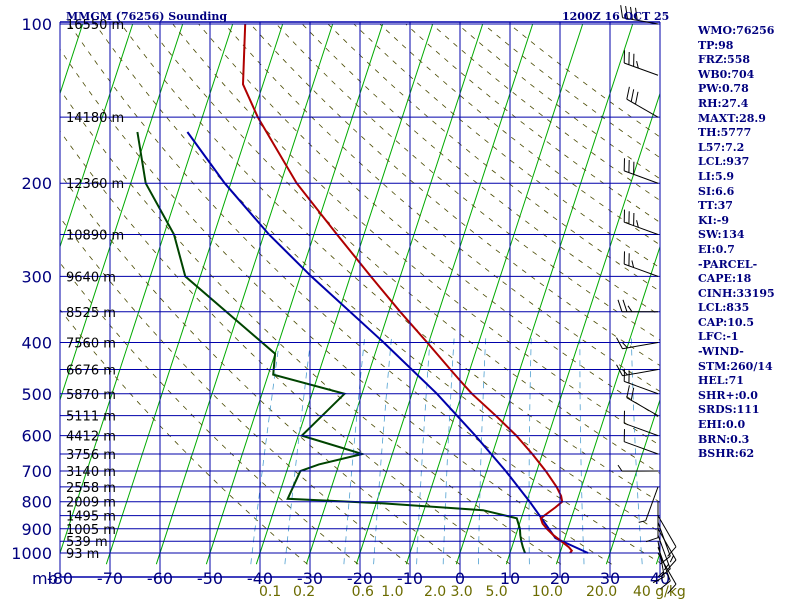 The image size is (800, 600). I want to click on temperature-tick-label: 30, so click(610, 578).